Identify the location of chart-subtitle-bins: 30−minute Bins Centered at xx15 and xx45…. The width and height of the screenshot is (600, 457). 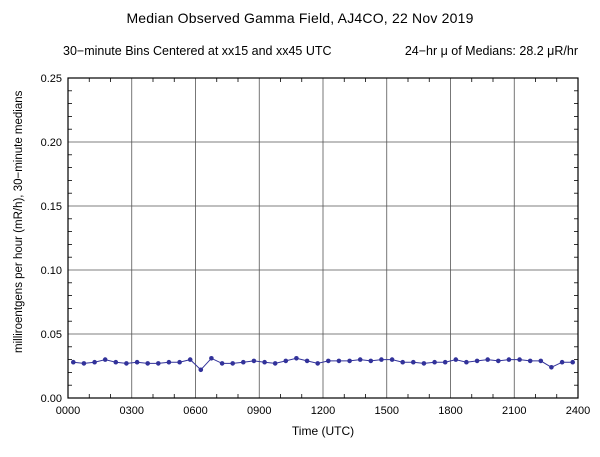
(197, 51).